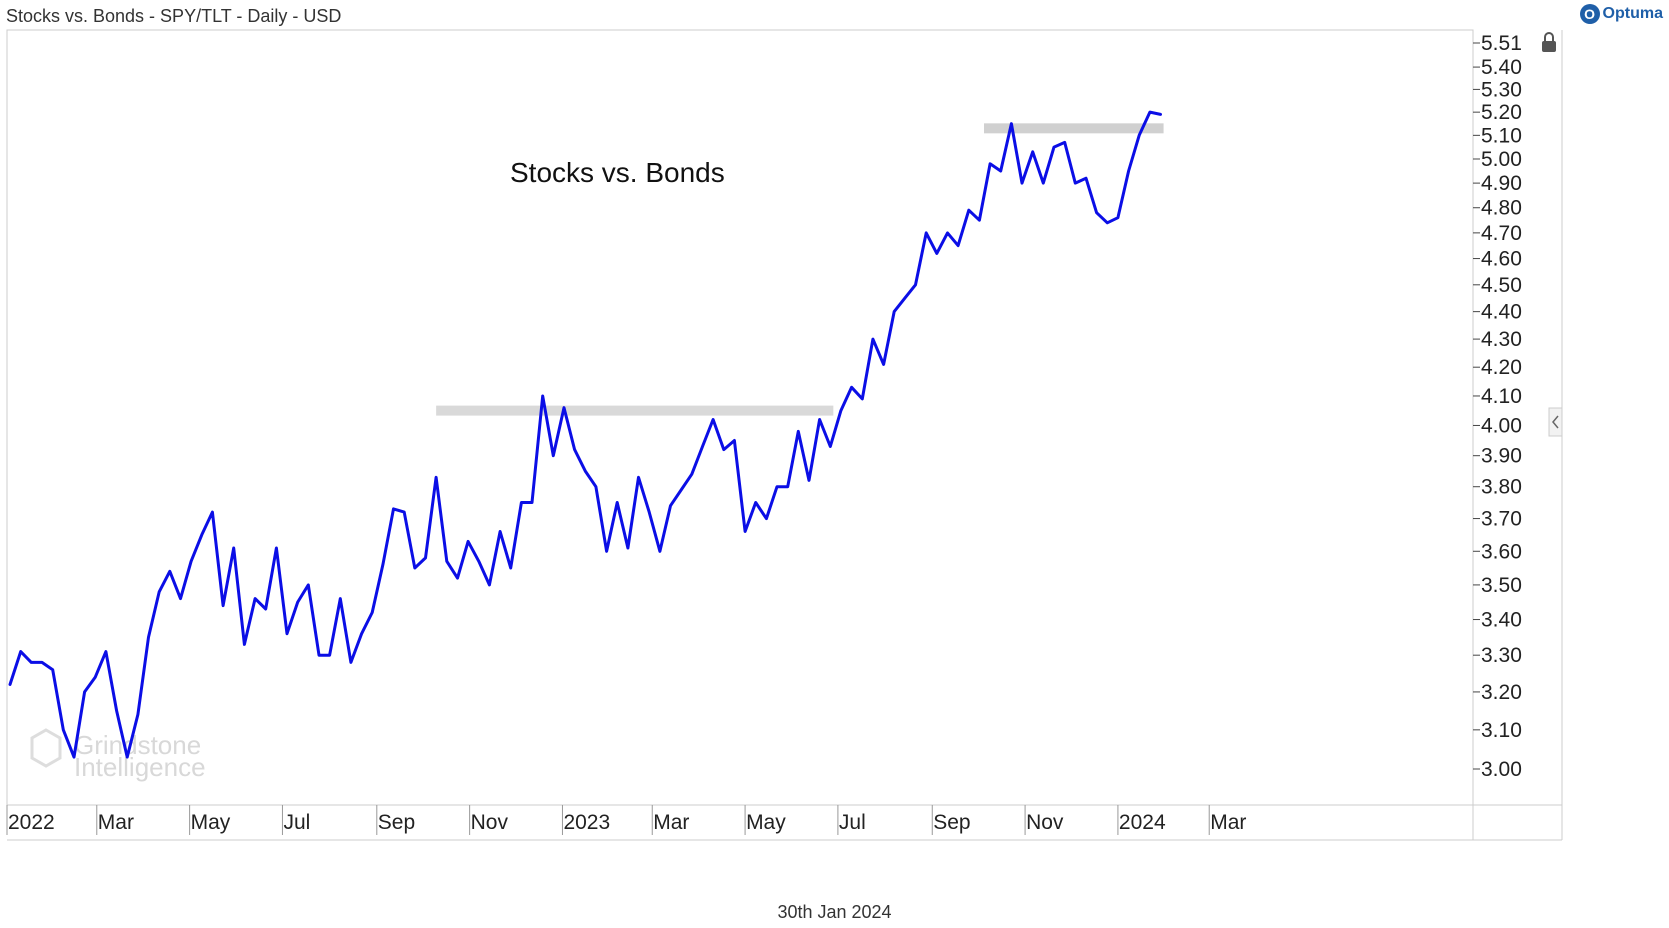 This screenshot has width=1669, height=928. What do you see at coordinates (1501, 89) in the screenshot?
I see `y-tick-label: 5.30` at bounding box center [1501, 89].